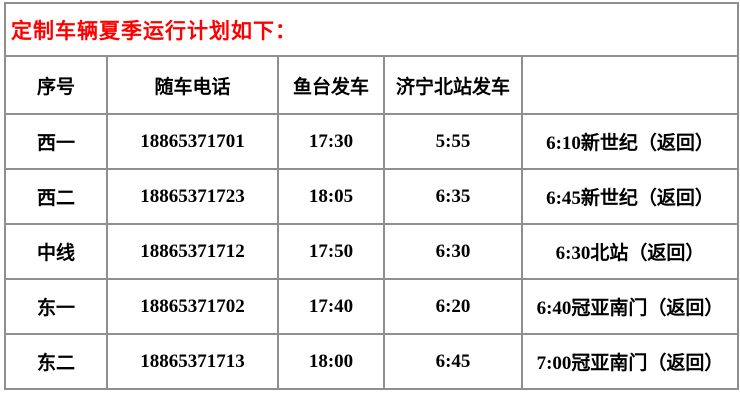 The image size is (740, 410). I want to click on cell-phone: 18865371713, so click(192, 361).